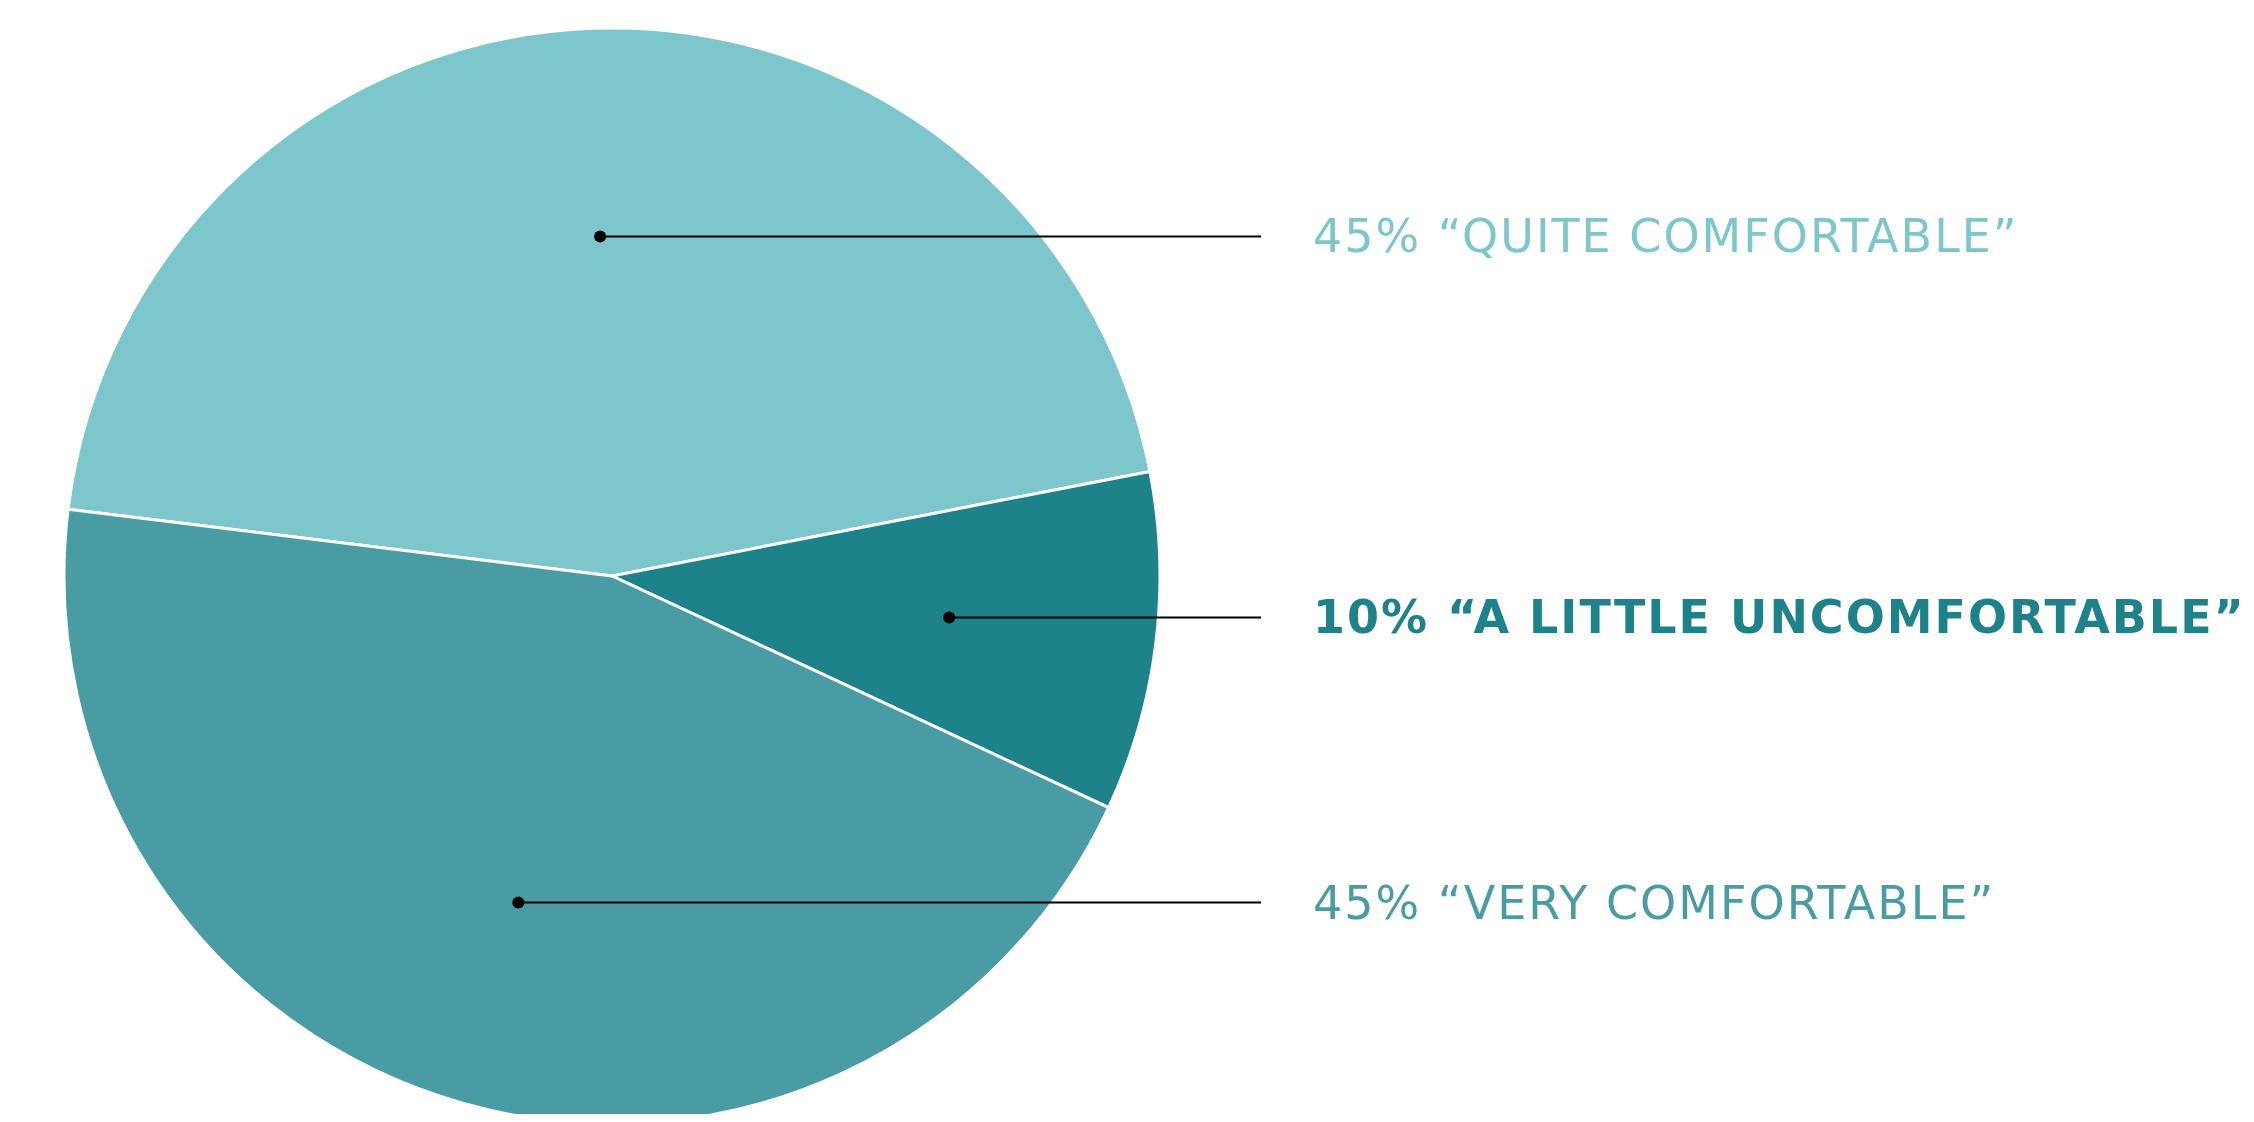 The height and width of the screenshot is (1122, 2254). Describe the element at coordinates (1779, 617) in the screenshot. I see `slice-label: 10% “A LITTLE UNCOMFORTABLE”` at that location.